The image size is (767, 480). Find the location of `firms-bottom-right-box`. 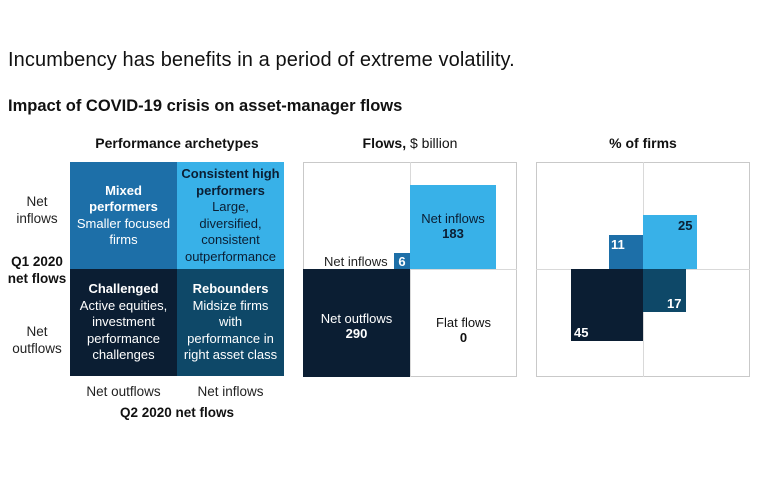

firms-bottom-right-box is located at coordinates (664, 290).